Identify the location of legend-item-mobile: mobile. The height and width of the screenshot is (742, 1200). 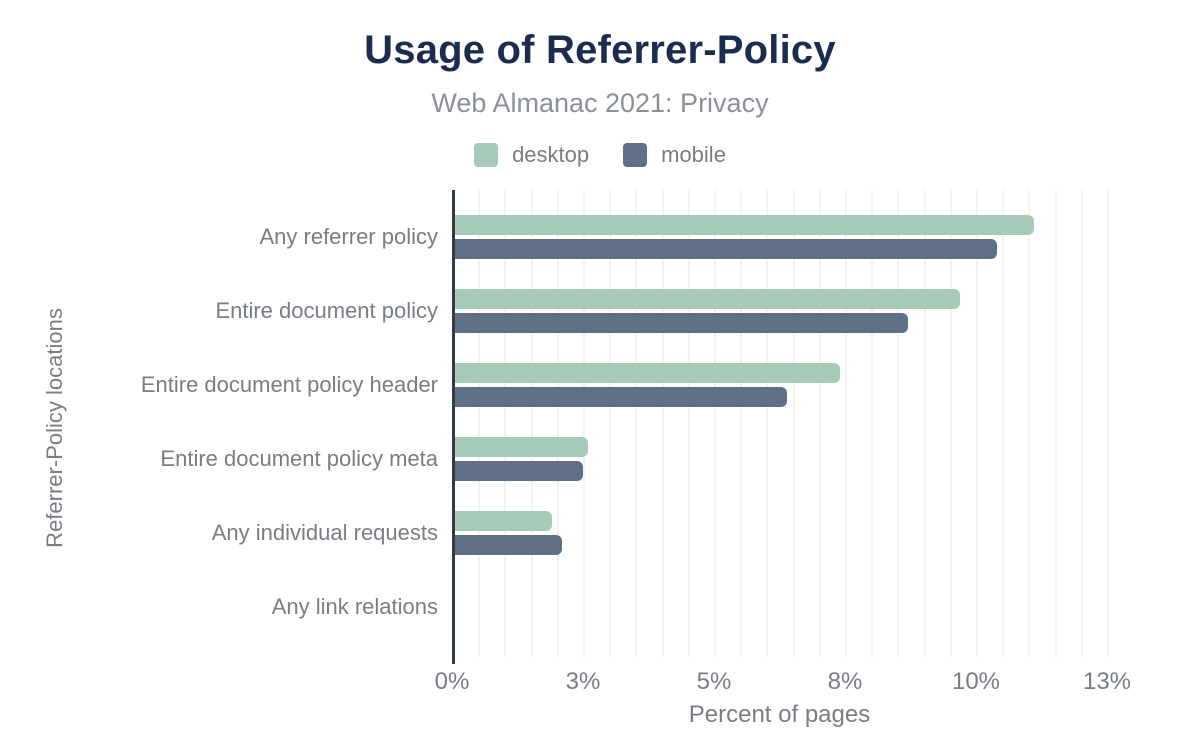
(674, 155).